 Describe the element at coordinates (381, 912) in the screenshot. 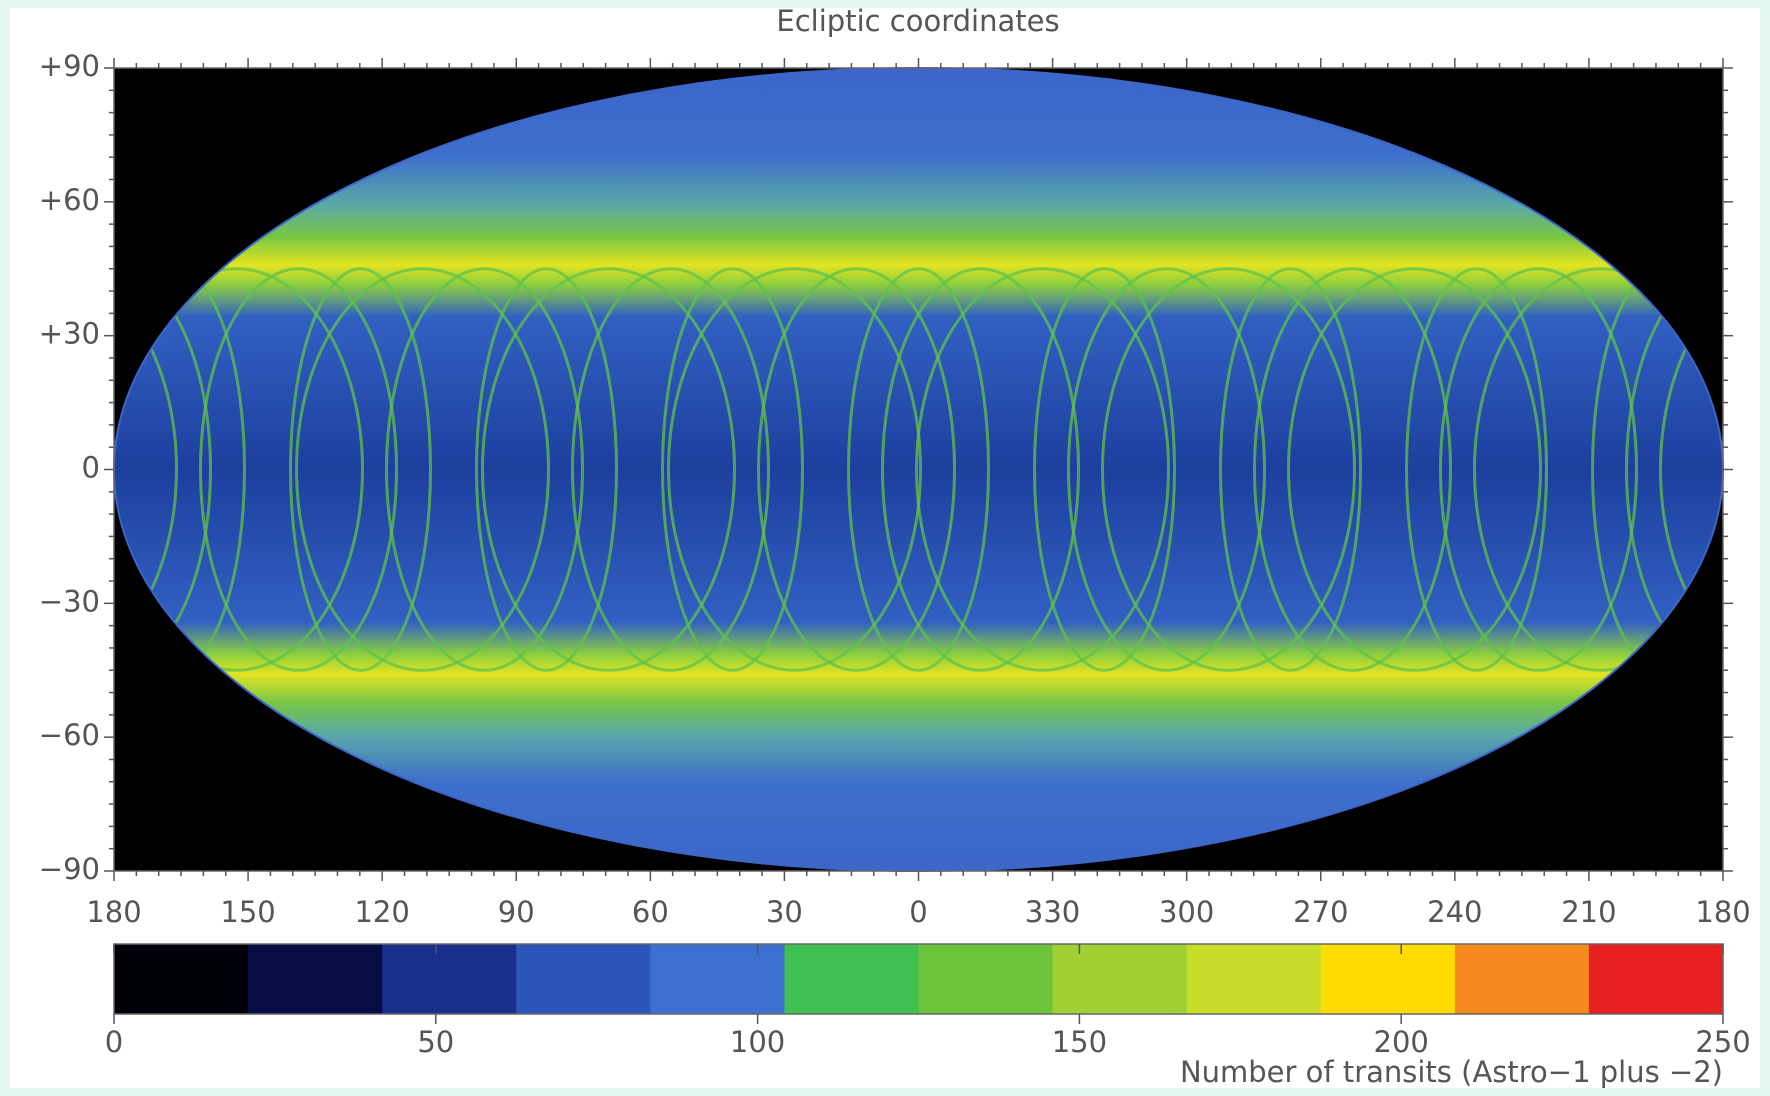

I see `x-tick-label: 120` at that location.